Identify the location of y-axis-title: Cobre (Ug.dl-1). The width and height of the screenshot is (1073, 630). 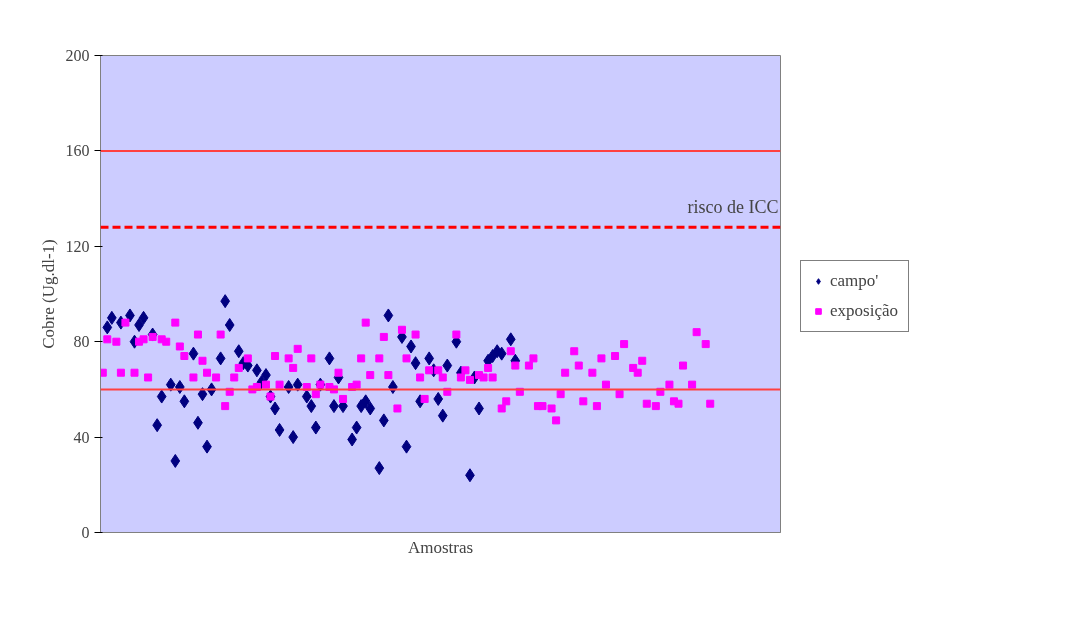
(48, 294).